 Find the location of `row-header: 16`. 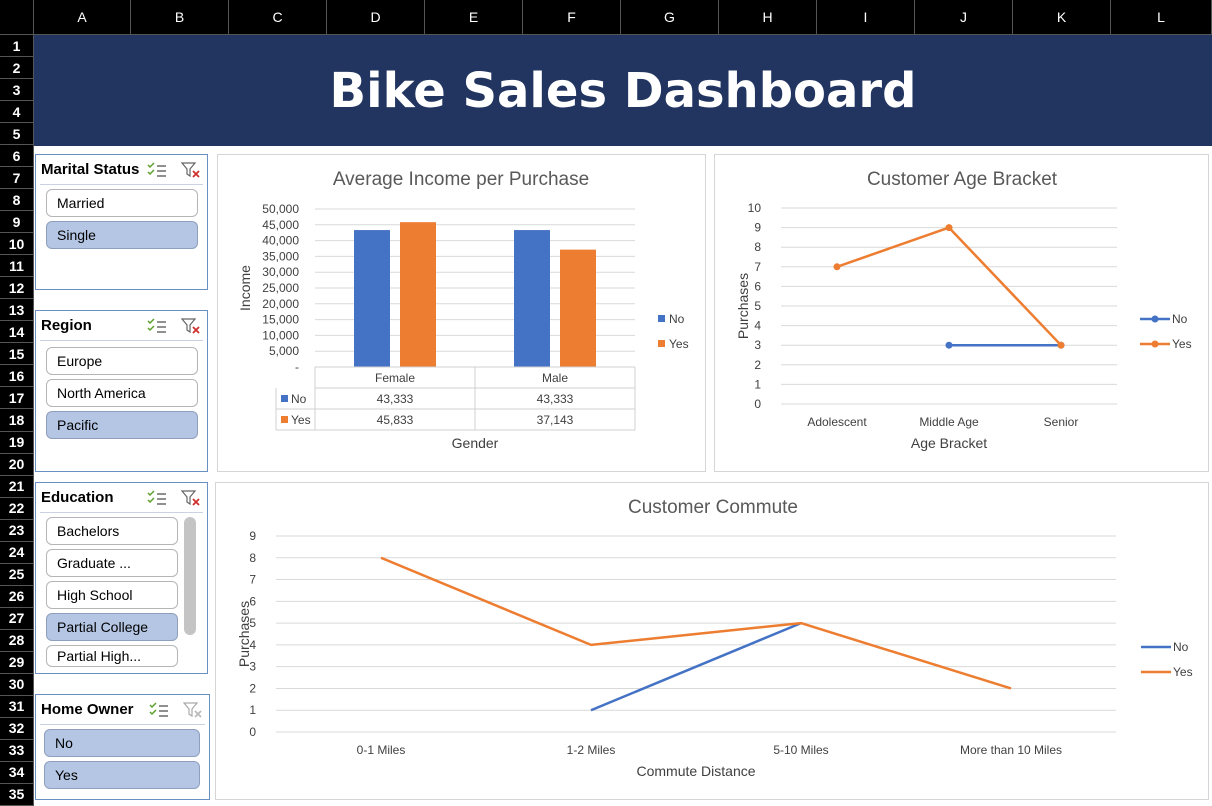

row-header: 16 is located at coordinates (17, 376).